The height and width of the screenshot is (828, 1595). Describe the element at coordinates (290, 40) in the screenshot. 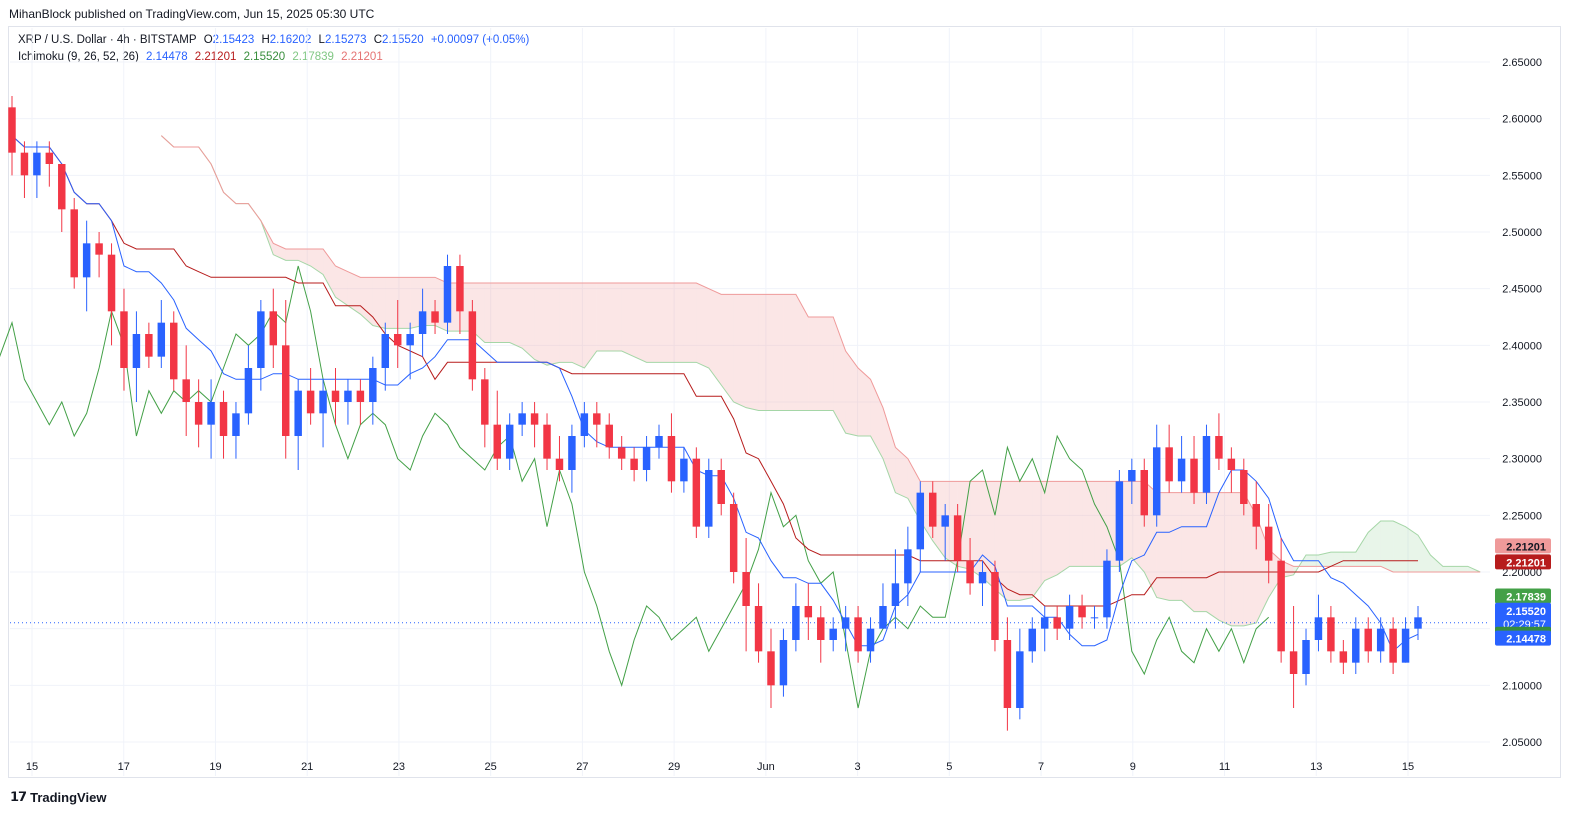

I see `high-value: 2.16202` at that location.